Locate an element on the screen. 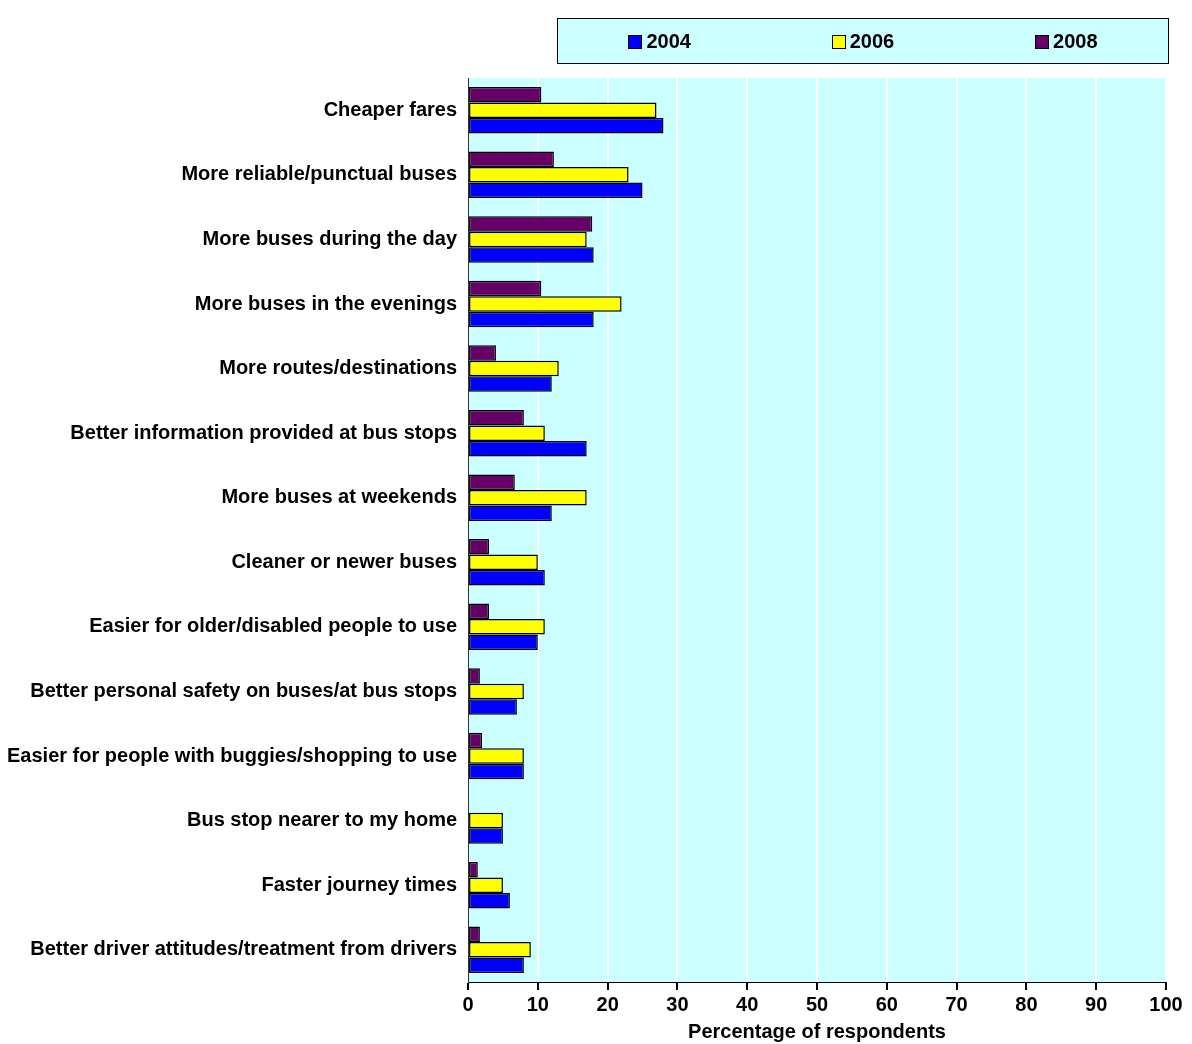  legend-label: 2008 is located at coordinates (1075, 41).